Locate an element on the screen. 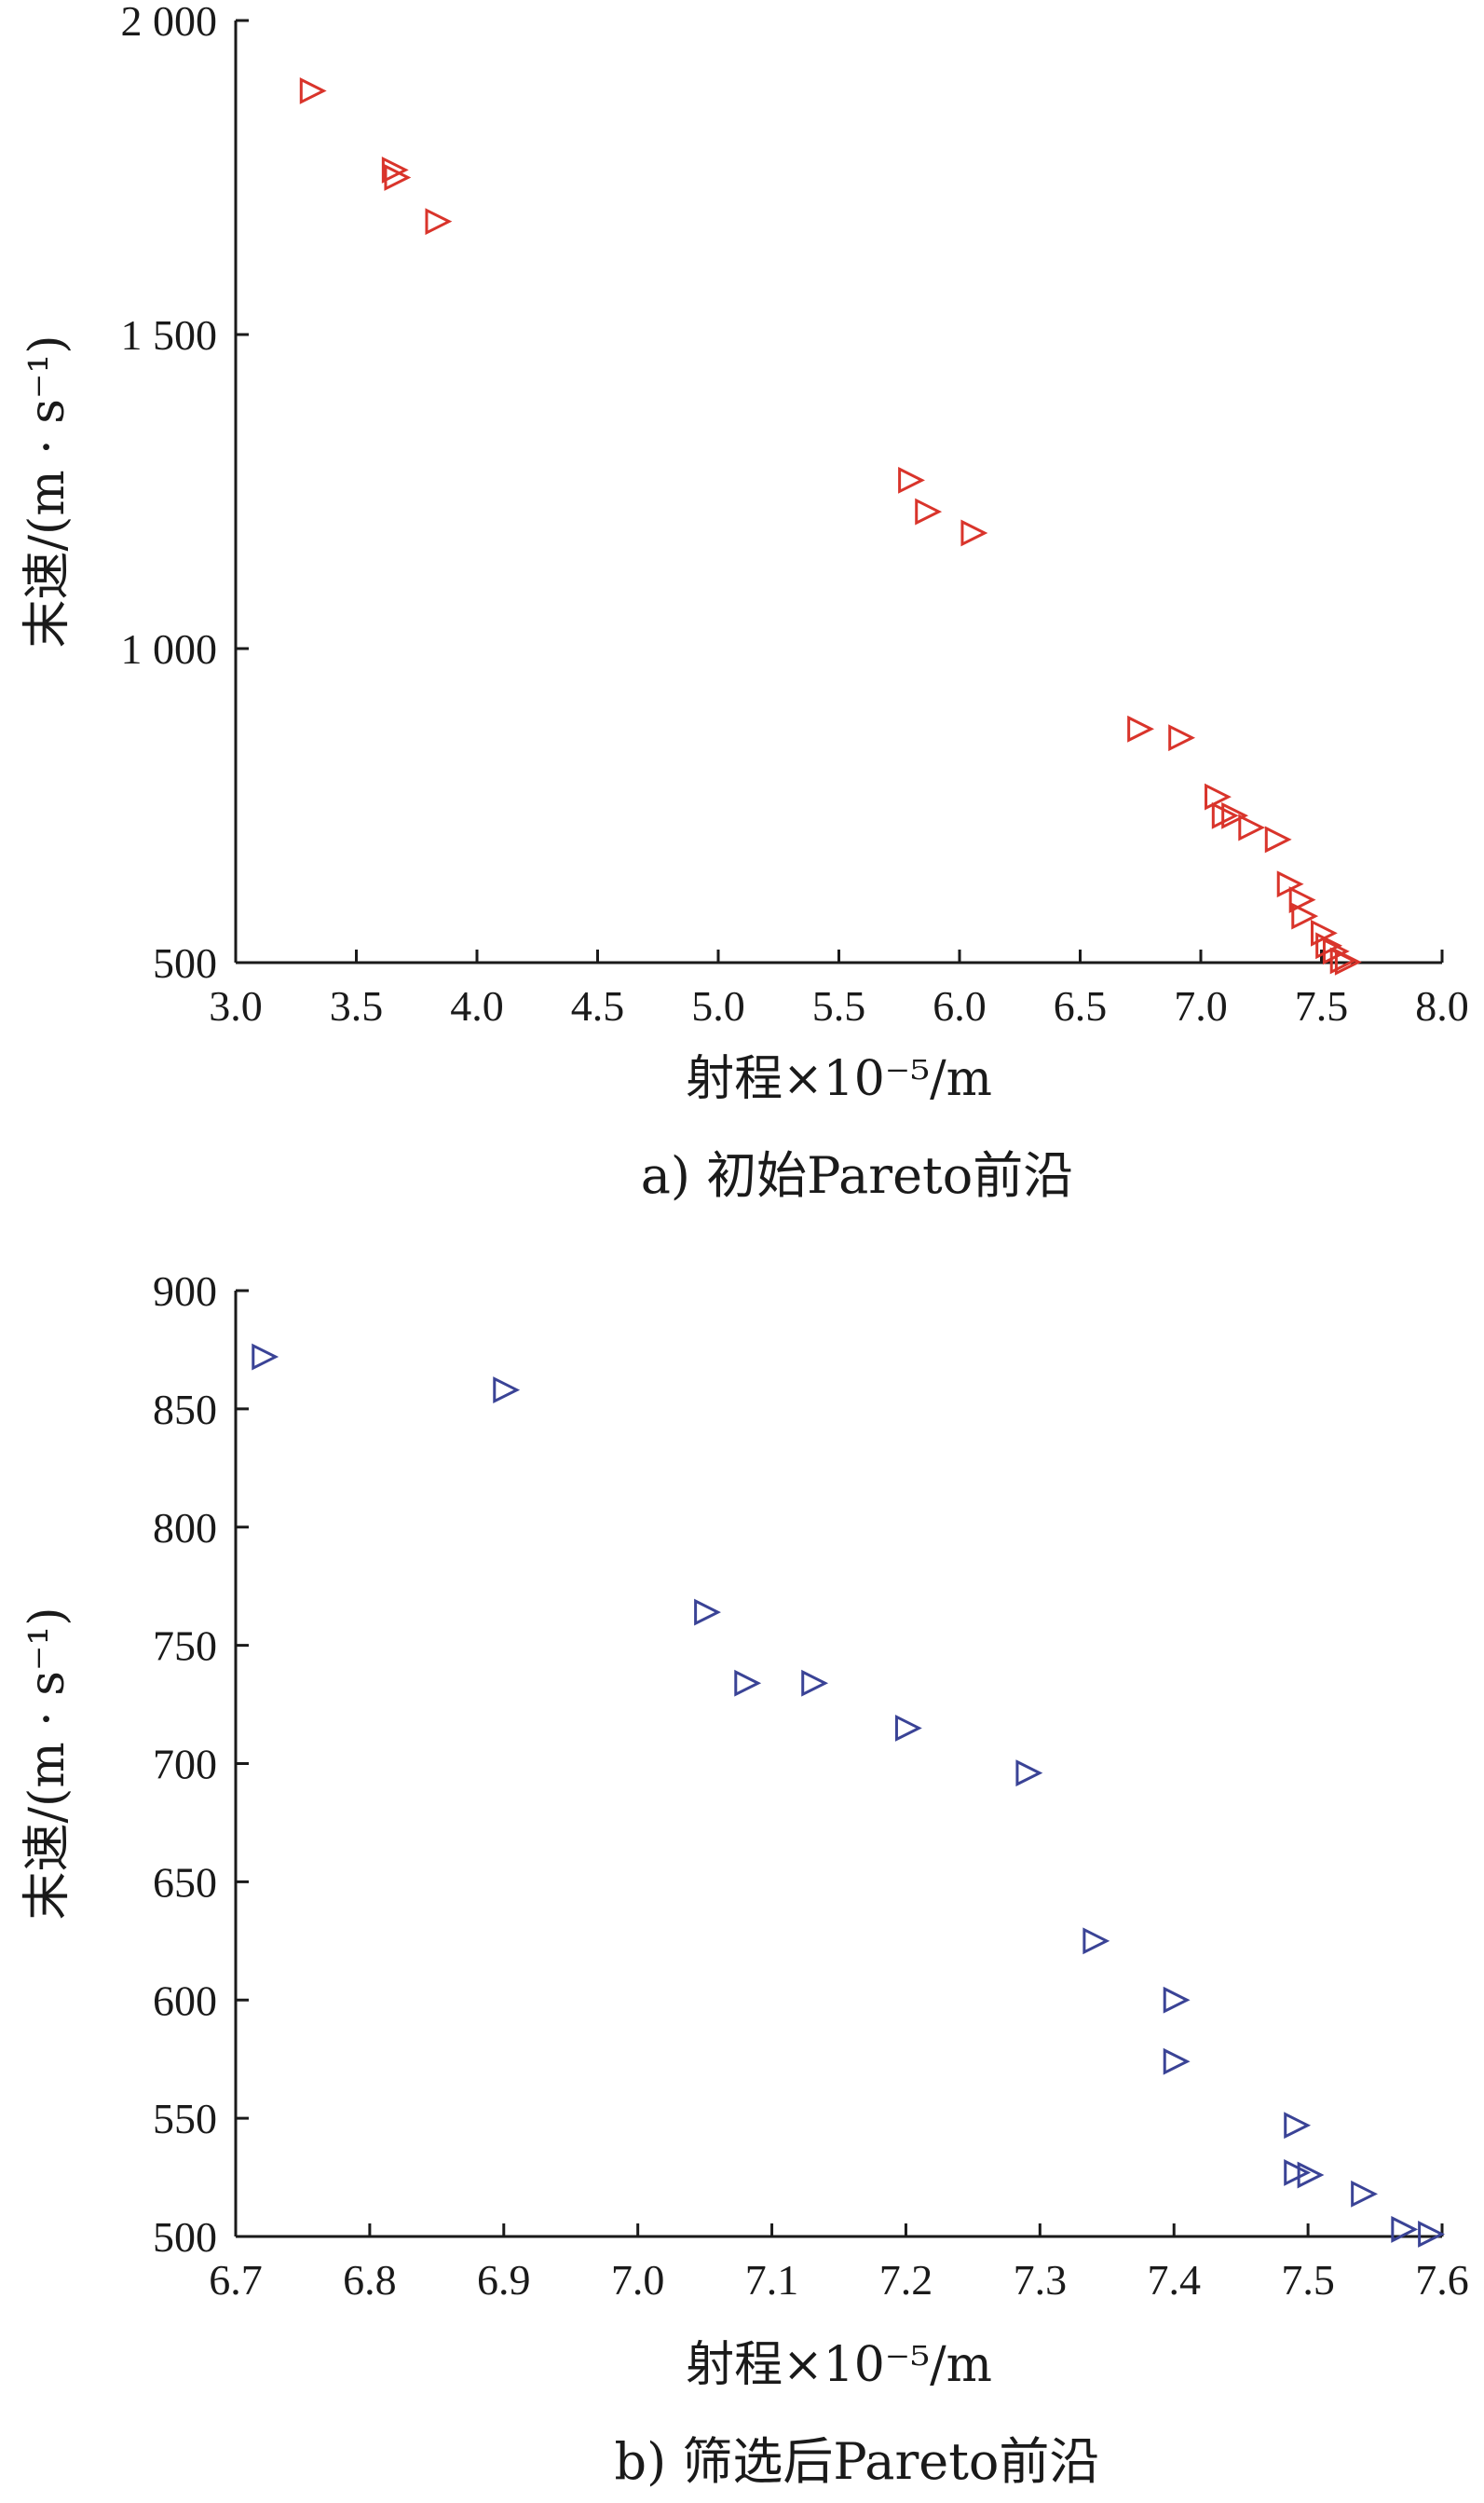 The height and width of the screenshot is (2503, 1484). y-tick-label: 2 000 is located at coordinates (169, 22).